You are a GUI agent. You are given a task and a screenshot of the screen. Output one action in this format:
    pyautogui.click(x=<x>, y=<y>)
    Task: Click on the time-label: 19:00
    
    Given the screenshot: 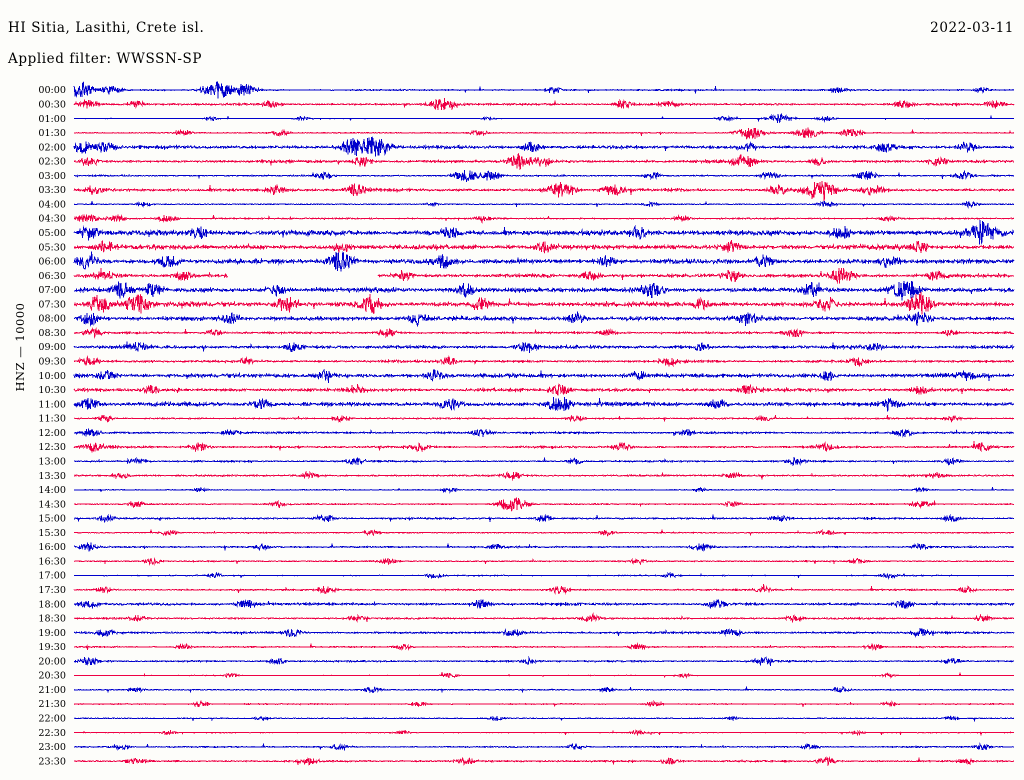 What is the action you would take?
    pyautogui.click(x=52, y=633)
    